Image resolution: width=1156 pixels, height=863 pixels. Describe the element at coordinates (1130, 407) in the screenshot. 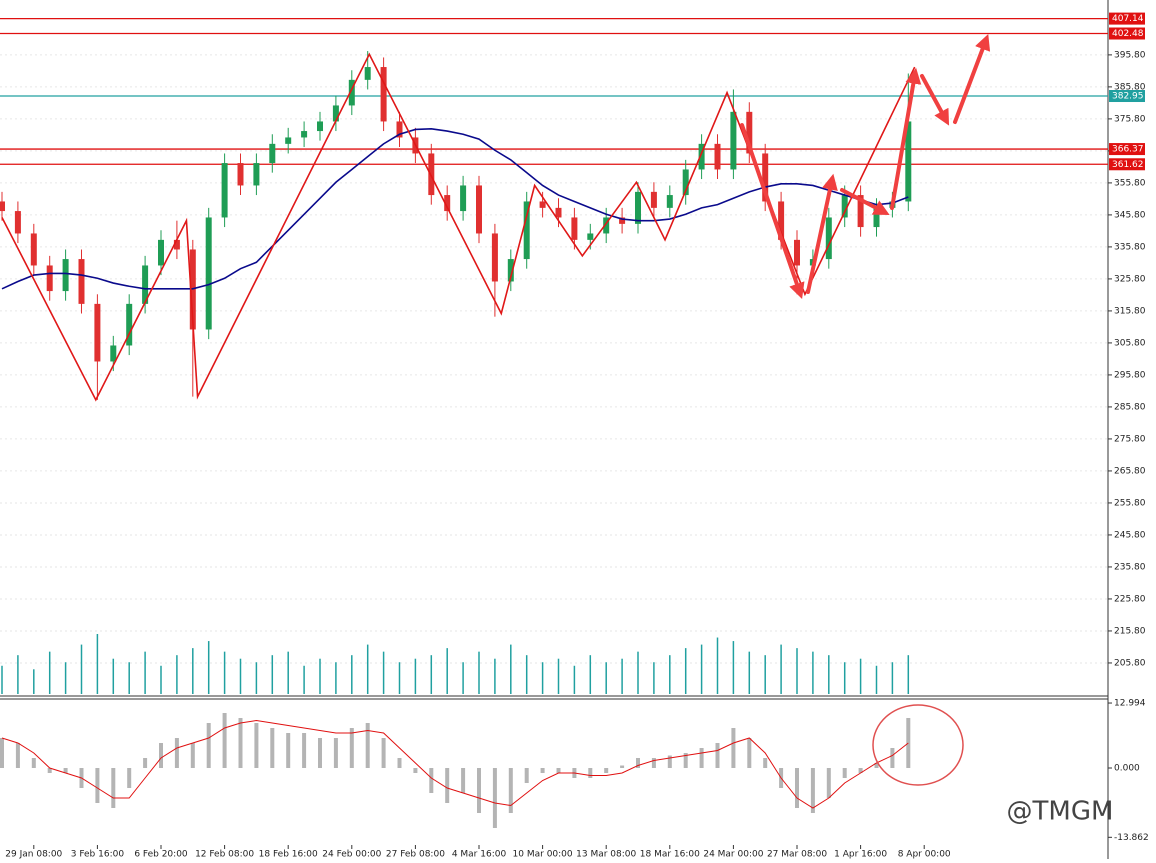

I see `y-tick-label: 285.80` at that location.